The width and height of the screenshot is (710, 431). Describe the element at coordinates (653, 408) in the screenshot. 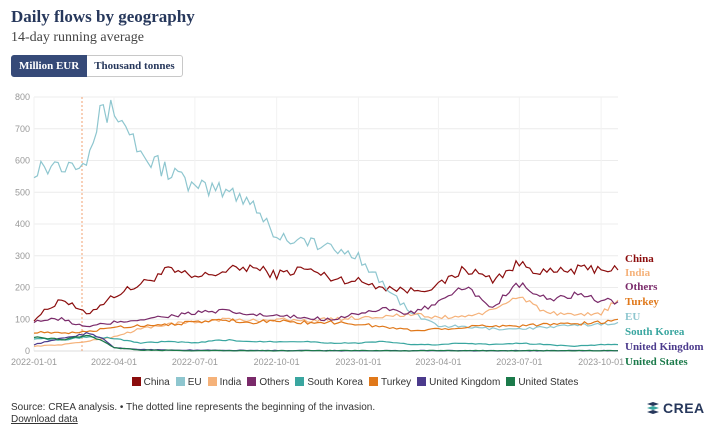

I see `crea-logo-icon` at that location.